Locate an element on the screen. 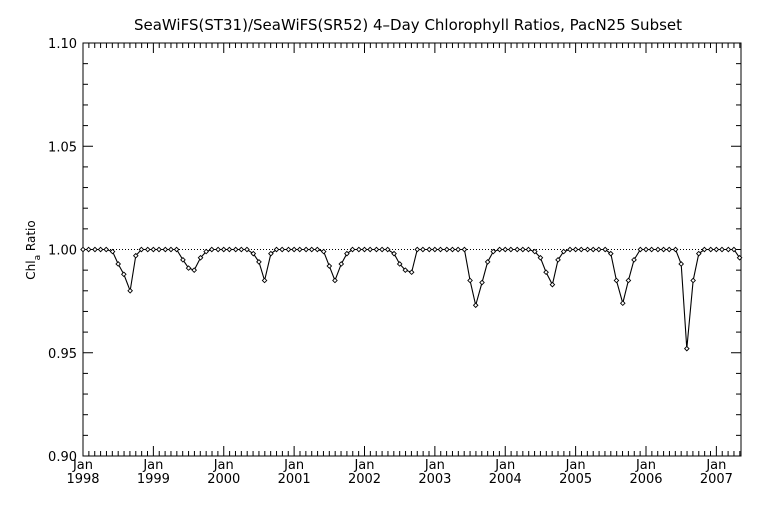 Image resolution: width=768 pixels, height=512 pixels. y-axis-label-main: Chl is located at coordinates (31, 269).